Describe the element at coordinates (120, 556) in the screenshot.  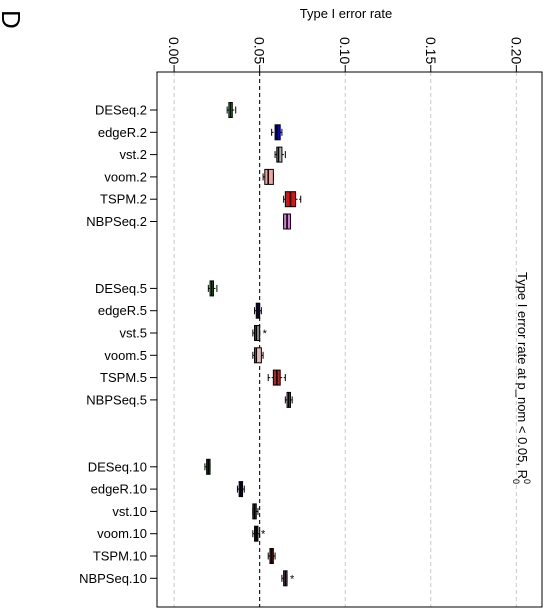
I see `category-label: TSPM.10` at that location.